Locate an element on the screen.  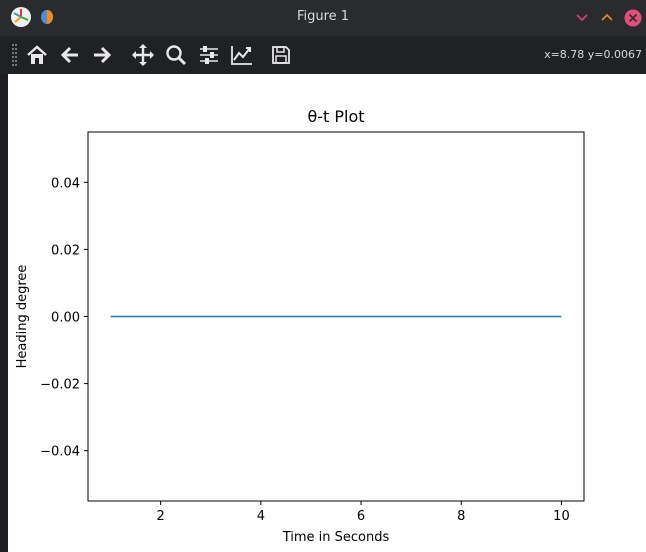
maximize-button is located at coordinates (607, 18).